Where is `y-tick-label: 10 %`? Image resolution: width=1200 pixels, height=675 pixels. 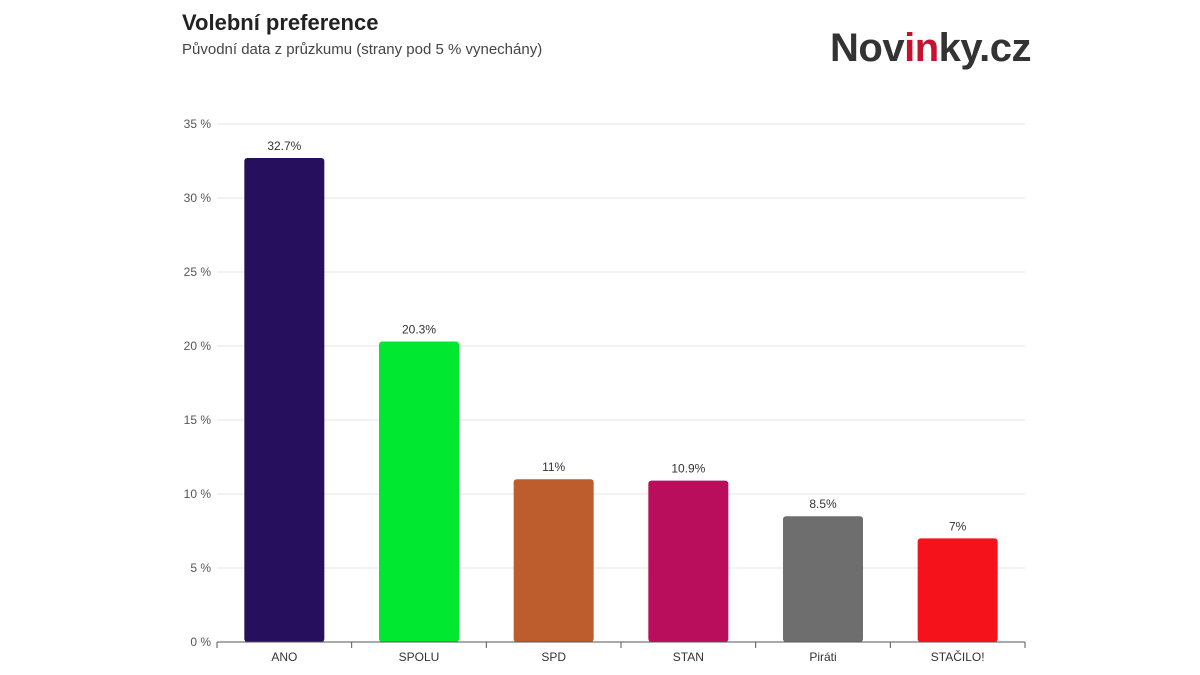
y-tick-label: 10 % is located at coordinates (198, 494).